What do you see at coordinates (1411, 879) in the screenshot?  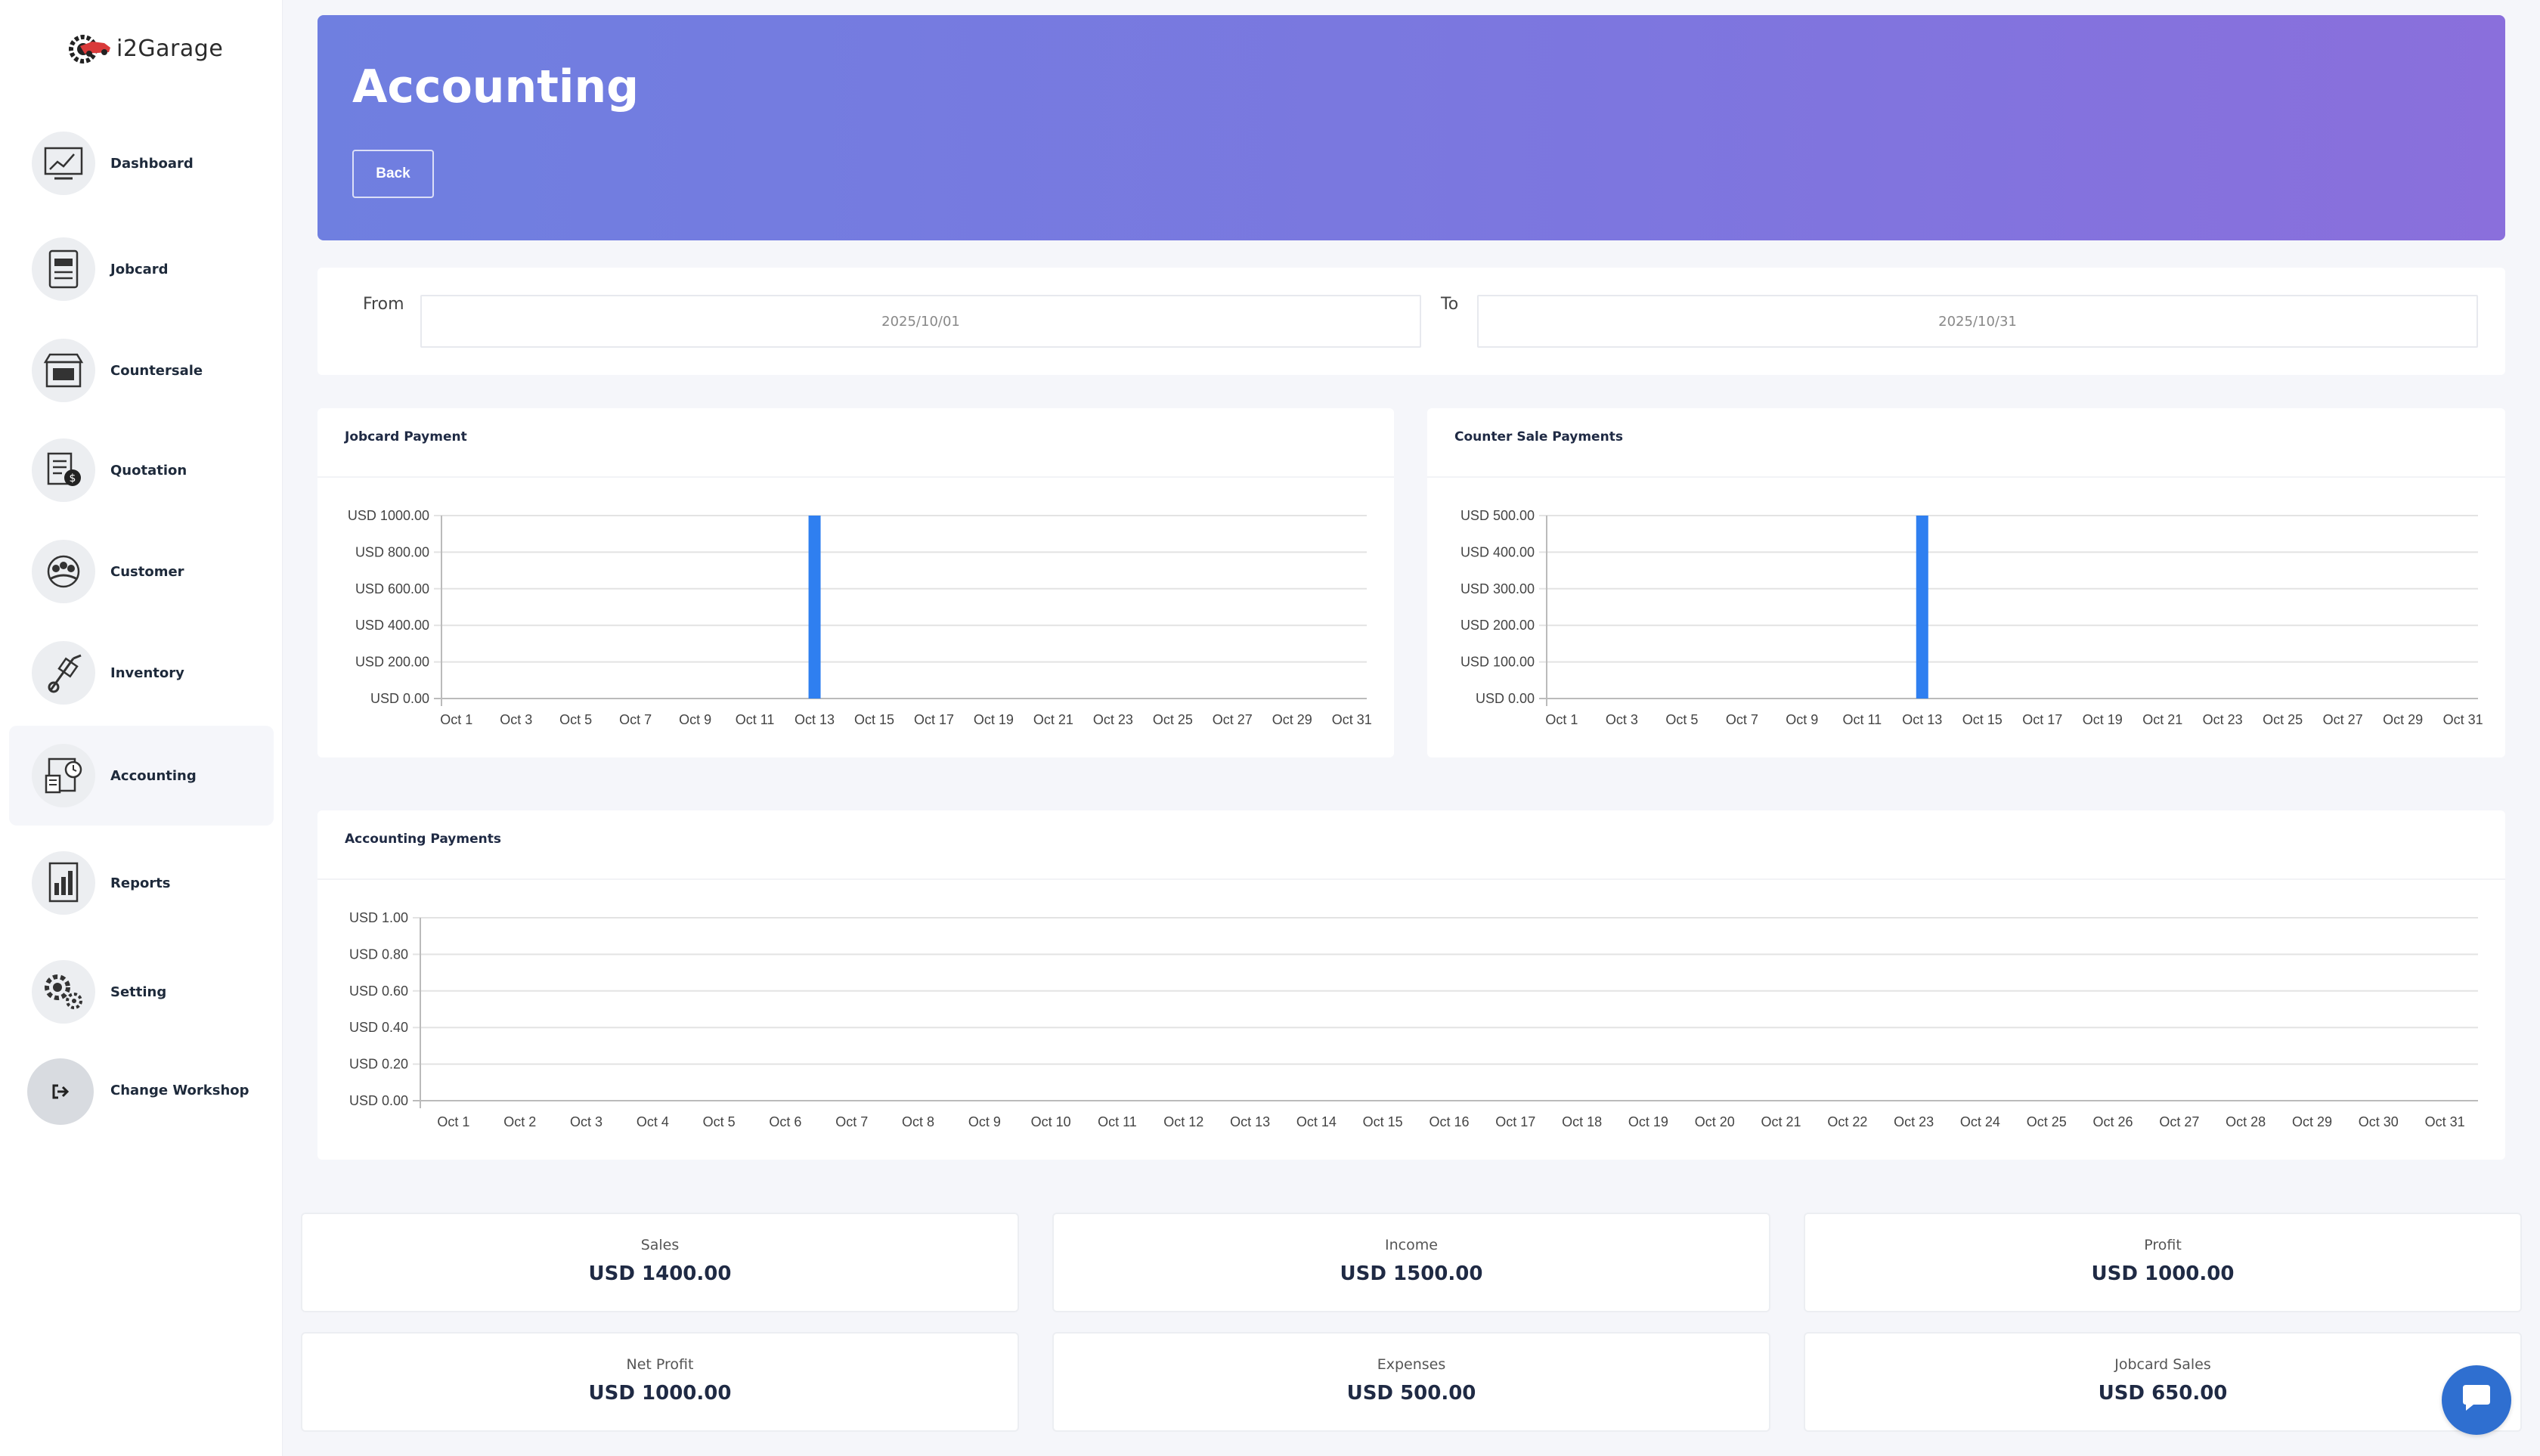 I see `card-divider` at bounding box center [1411, 879].